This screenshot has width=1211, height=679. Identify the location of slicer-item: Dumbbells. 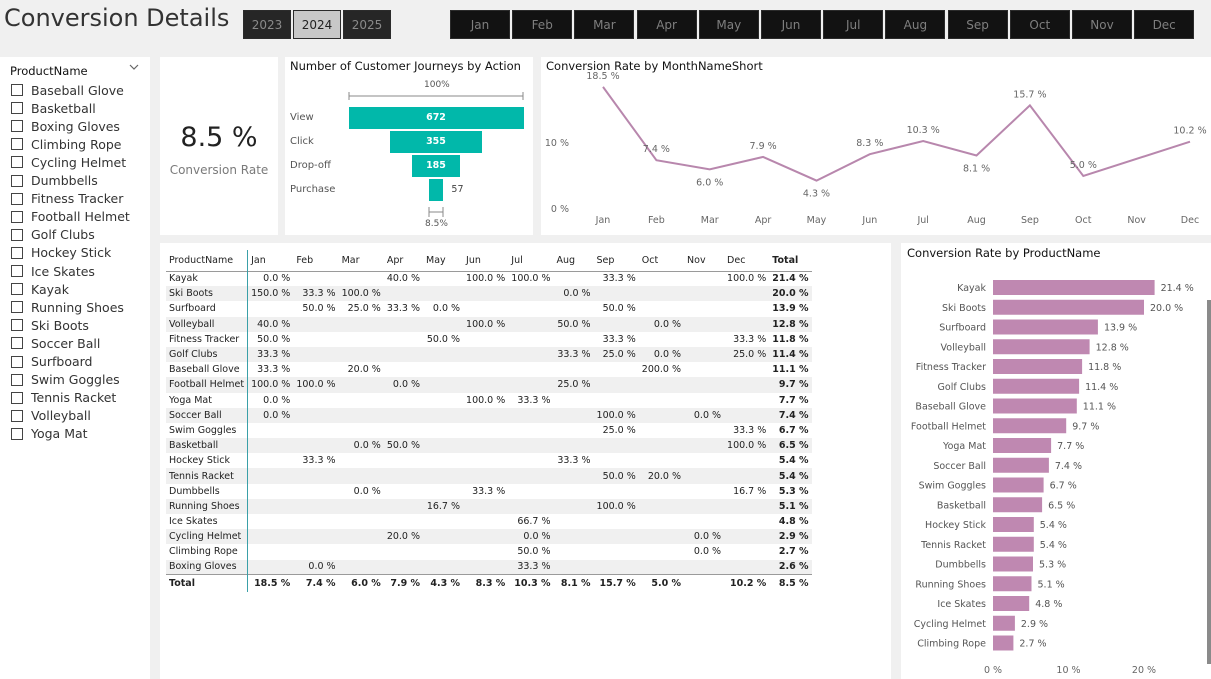
(54, 181).